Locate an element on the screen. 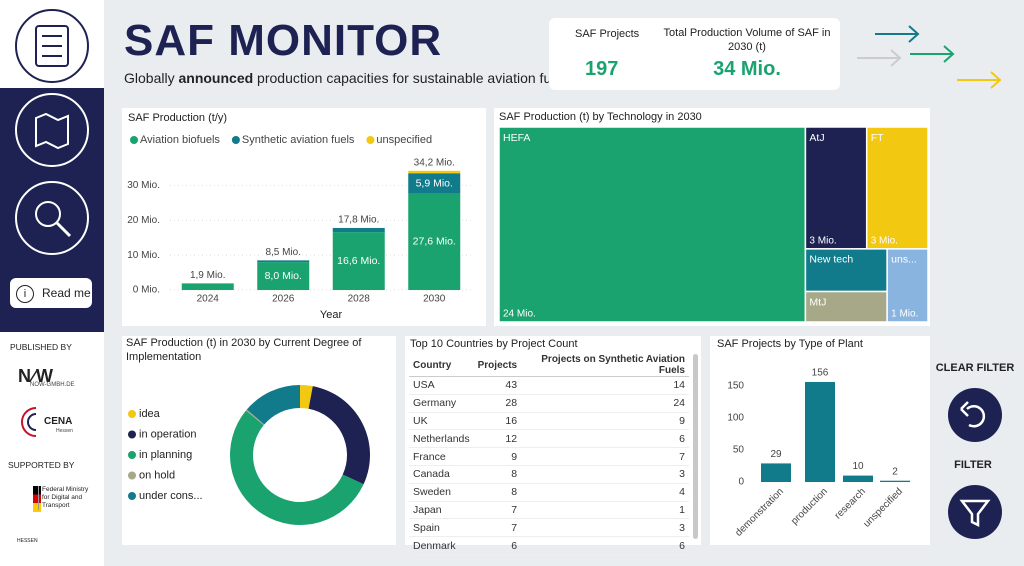  table-cell: 4 is located at coordinates (605, 492).